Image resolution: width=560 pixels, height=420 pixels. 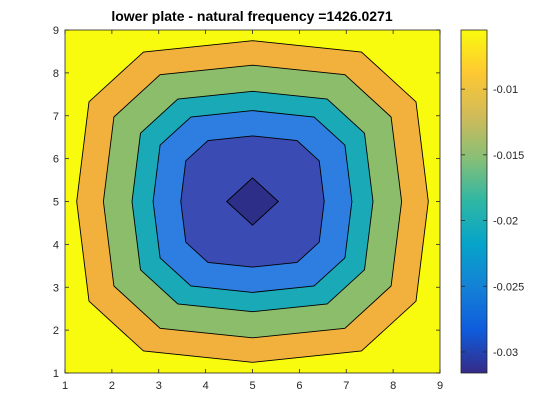 What do you see at coordinates (56, 245) in the screenshot?
I see `y-tick-label: 4` at bounding box center [56, 245].